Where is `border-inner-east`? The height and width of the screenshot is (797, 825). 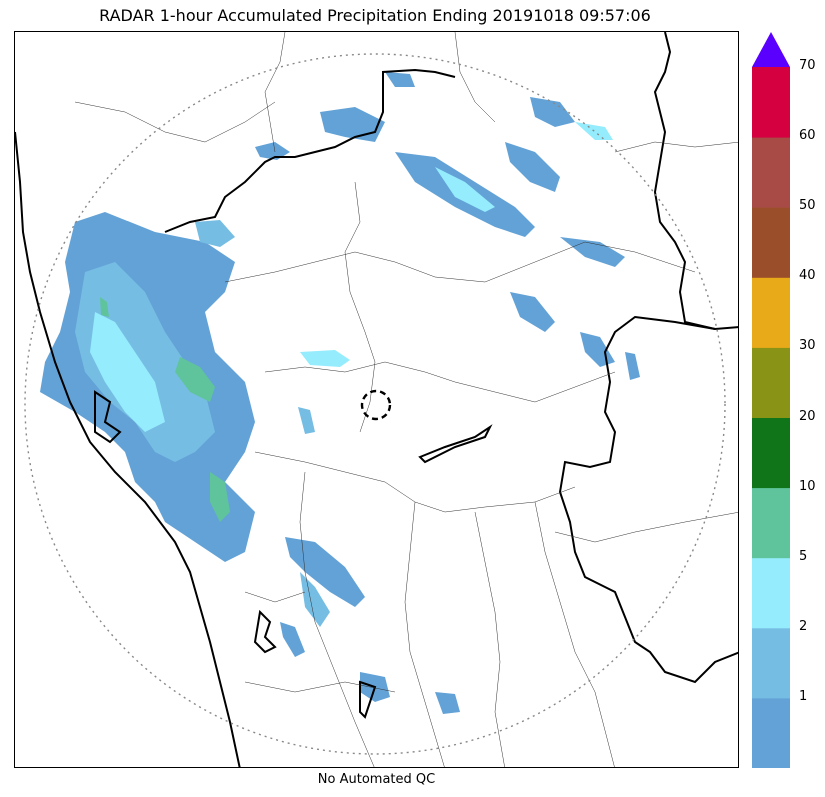 border-inner-east is located at coordinates (455, 444).